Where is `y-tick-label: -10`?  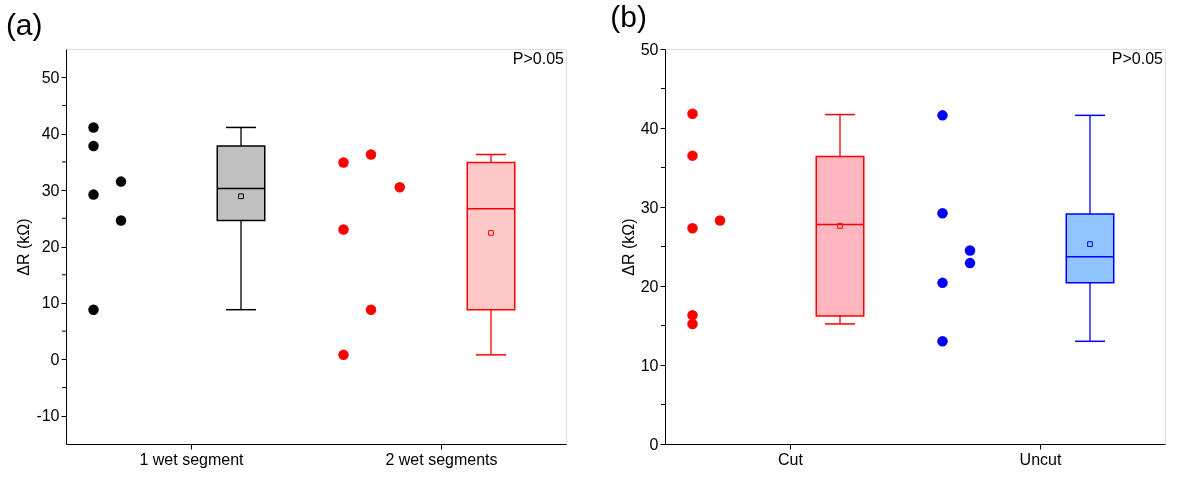 y-tick-label: -10 is located at coordinates (48, 416).